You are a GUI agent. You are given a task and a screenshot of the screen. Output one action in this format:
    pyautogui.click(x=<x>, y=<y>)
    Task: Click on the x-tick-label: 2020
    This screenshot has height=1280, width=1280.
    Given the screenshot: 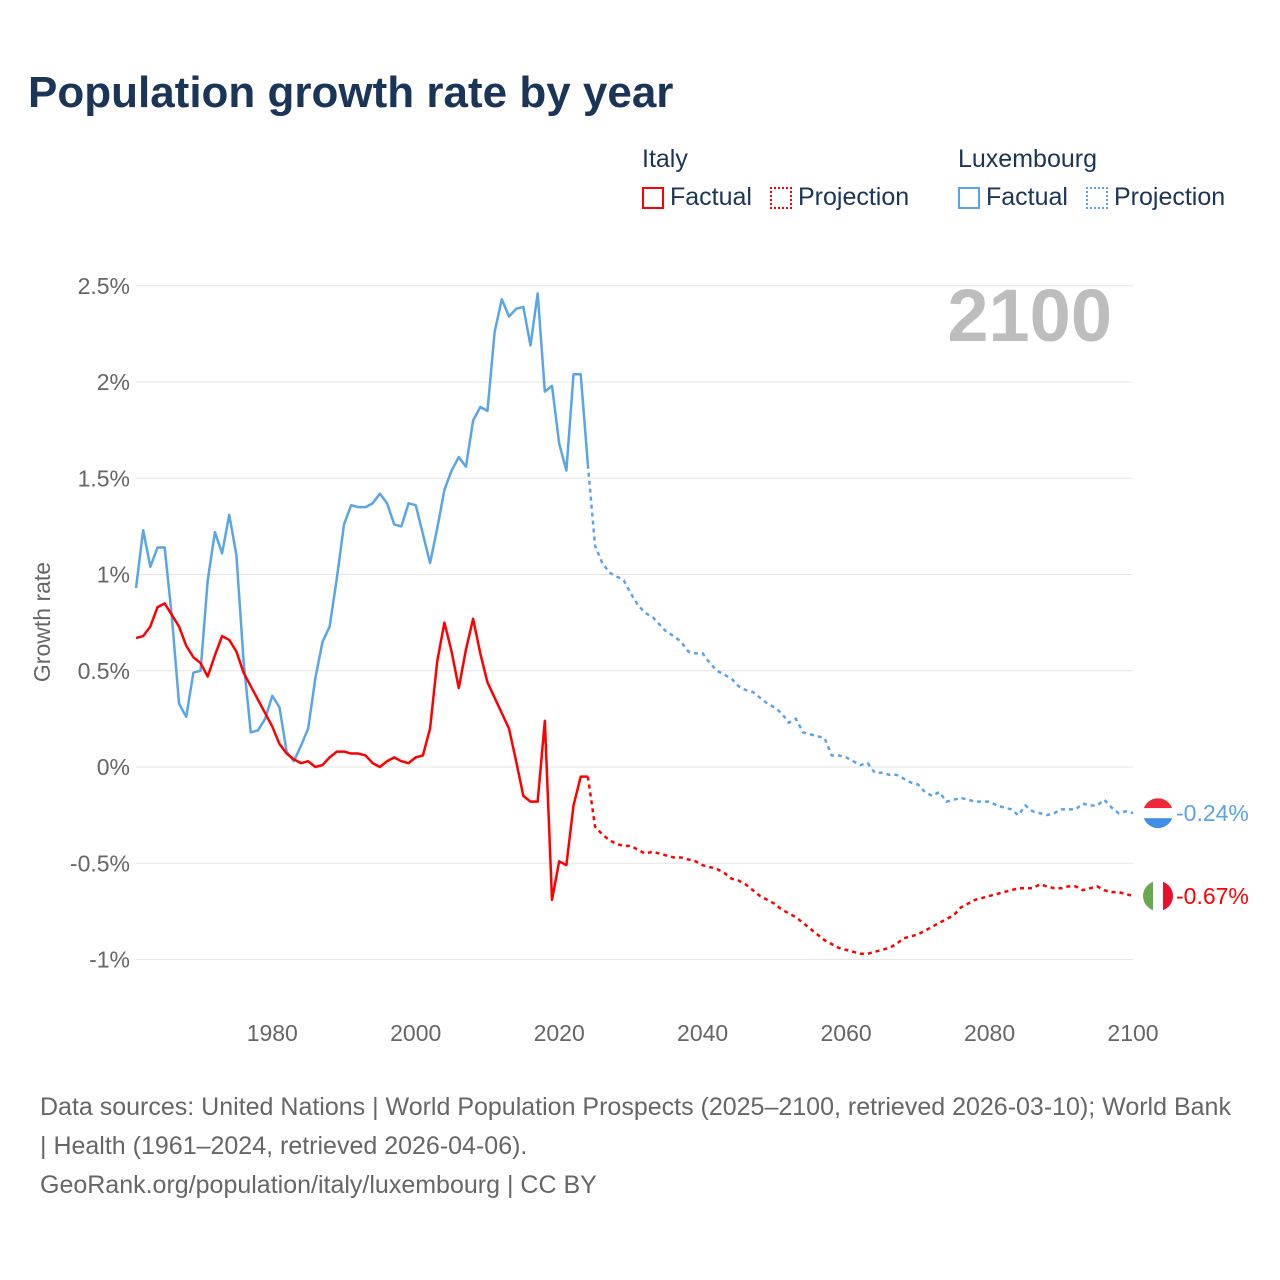 What is the action you would take?
    pyautogui.click(x=559, y=1033)
    